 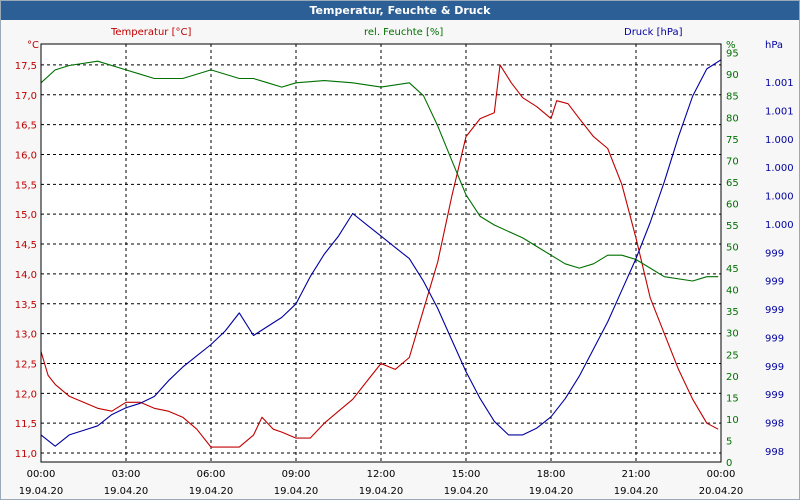 I want to click on left-axis-unit: °C, so click(x=33, y=45).